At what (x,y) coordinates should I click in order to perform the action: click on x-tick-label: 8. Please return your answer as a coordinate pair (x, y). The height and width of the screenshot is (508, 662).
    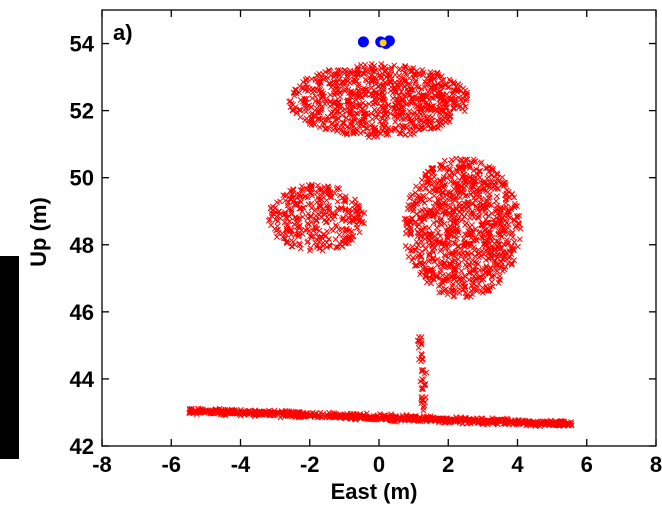
    Looking at the image, I should click on (656, 464).